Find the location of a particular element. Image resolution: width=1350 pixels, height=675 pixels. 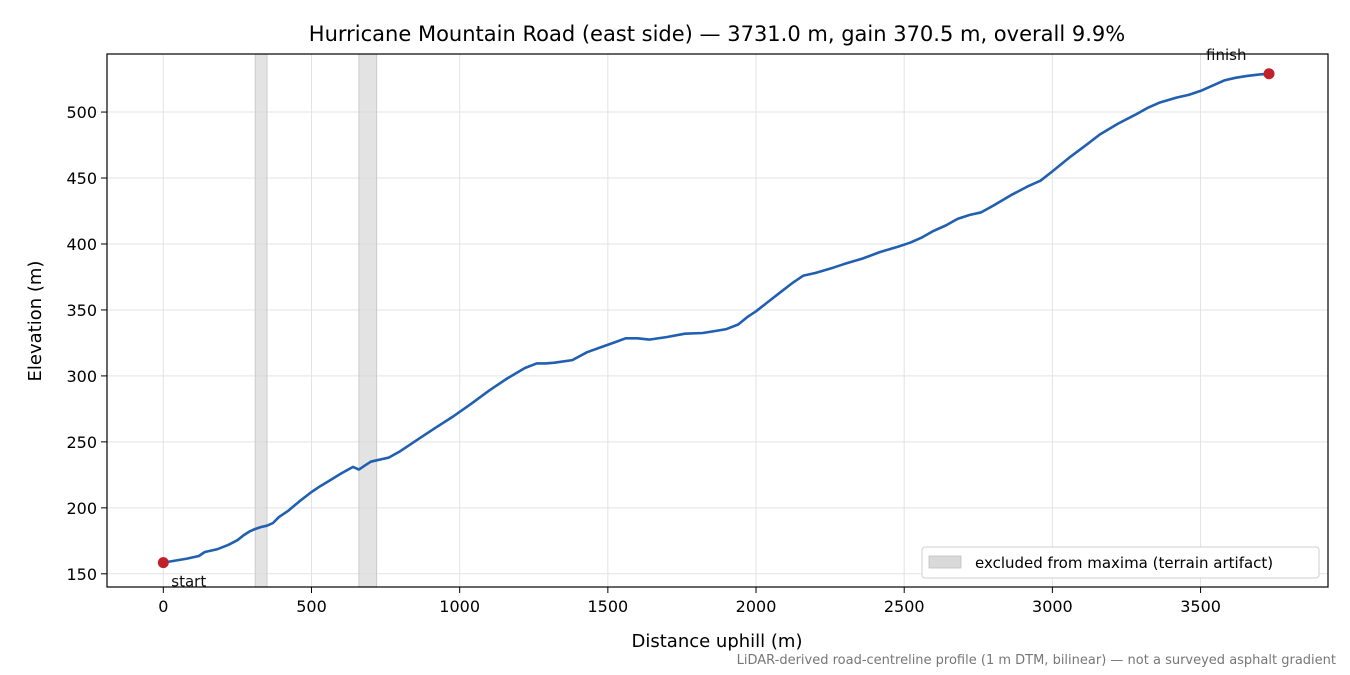

y-tick-label: 350 is located at coordinates (81, 310).